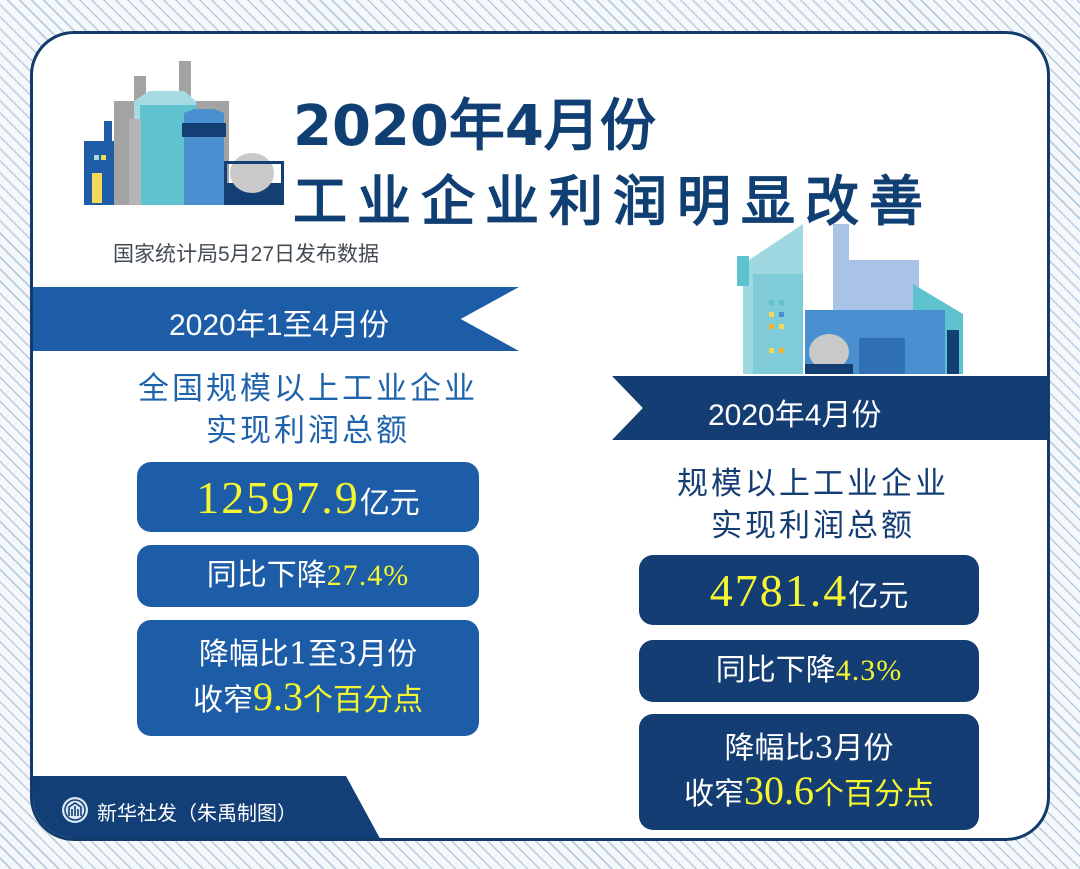 The image size is (1080, 869). Describe the element at coordinates (368, 575) in the screenshot. I see `left-yoy-value: 27.4%` at that location.